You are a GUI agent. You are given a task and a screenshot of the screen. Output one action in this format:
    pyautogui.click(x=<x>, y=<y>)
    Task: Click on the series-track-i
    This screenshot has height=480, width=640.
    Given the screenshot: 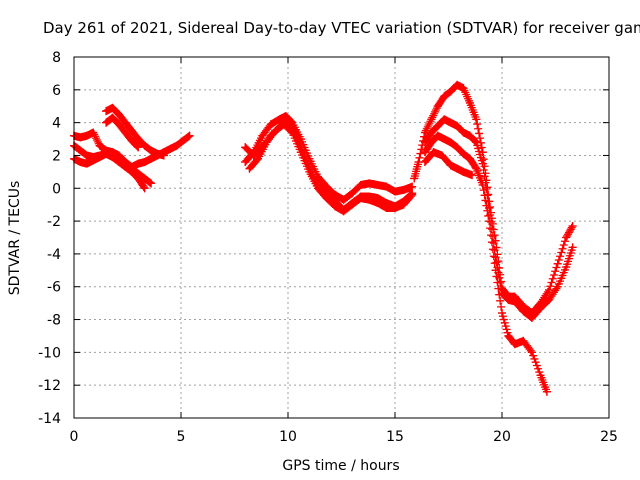 What is the action you would take?
    pyautogui.click(x=493, y=198)
    